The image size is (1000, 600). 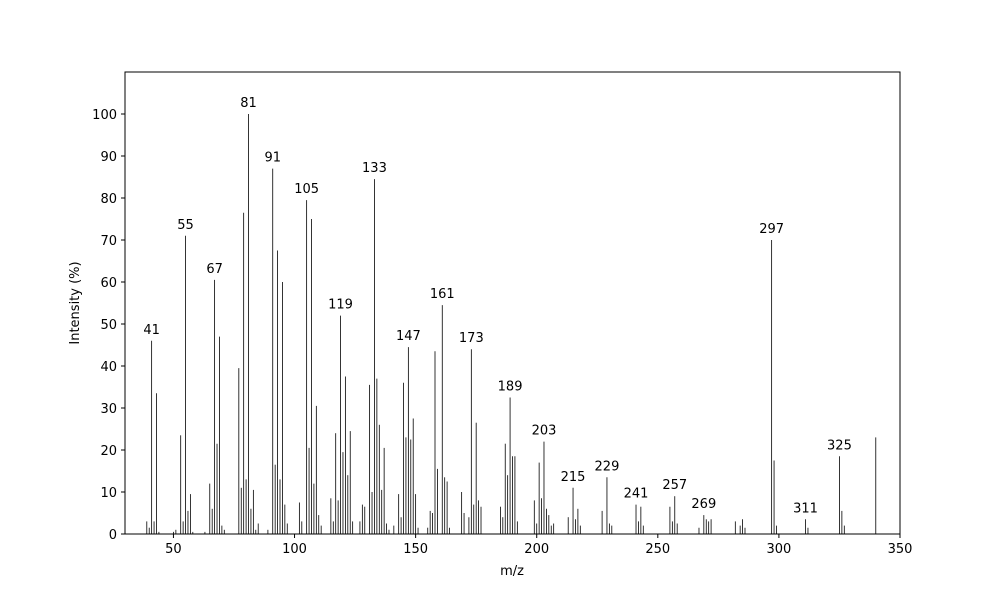 What do you see at coordinates (294, 549) in the screenshot?
I see `x-tick-label: 100` at bounding box center [294, 549].